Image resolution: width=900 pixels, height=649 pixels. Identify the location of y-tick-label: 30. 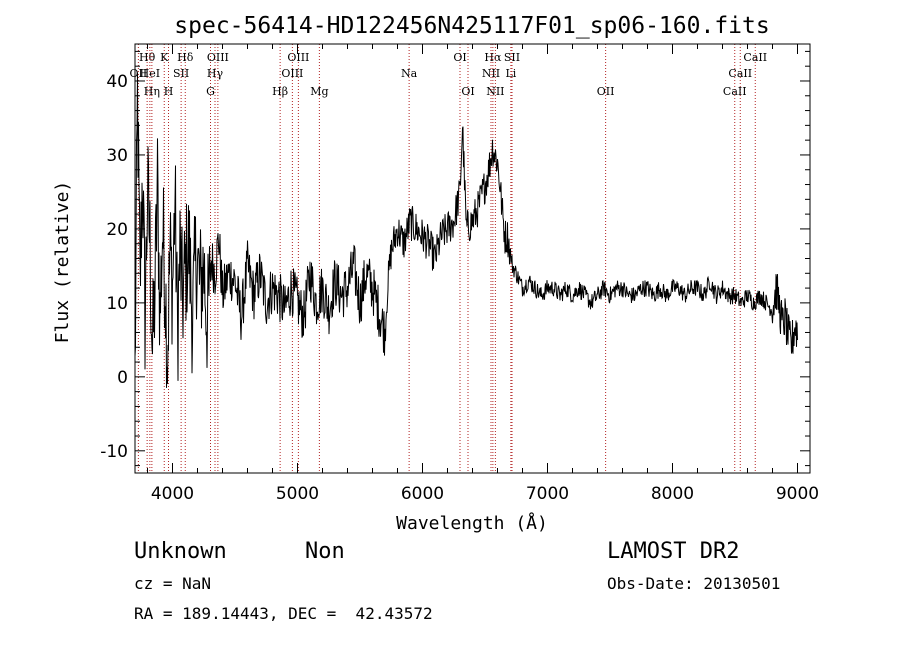
(117, 156).